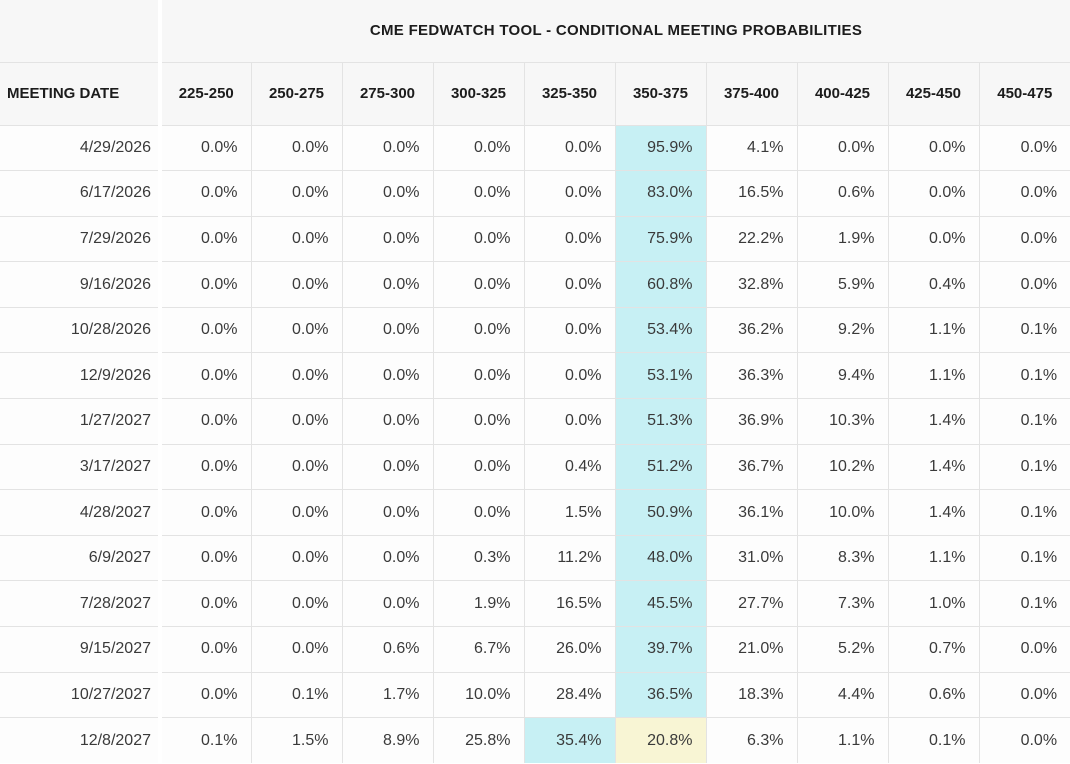 The width and height of the screenshot is (1070, 764). What do you see at coordinates (660, 330) in the screenshot?
I see `probability-cell: 53.4%` at bounding box center [660, 330].